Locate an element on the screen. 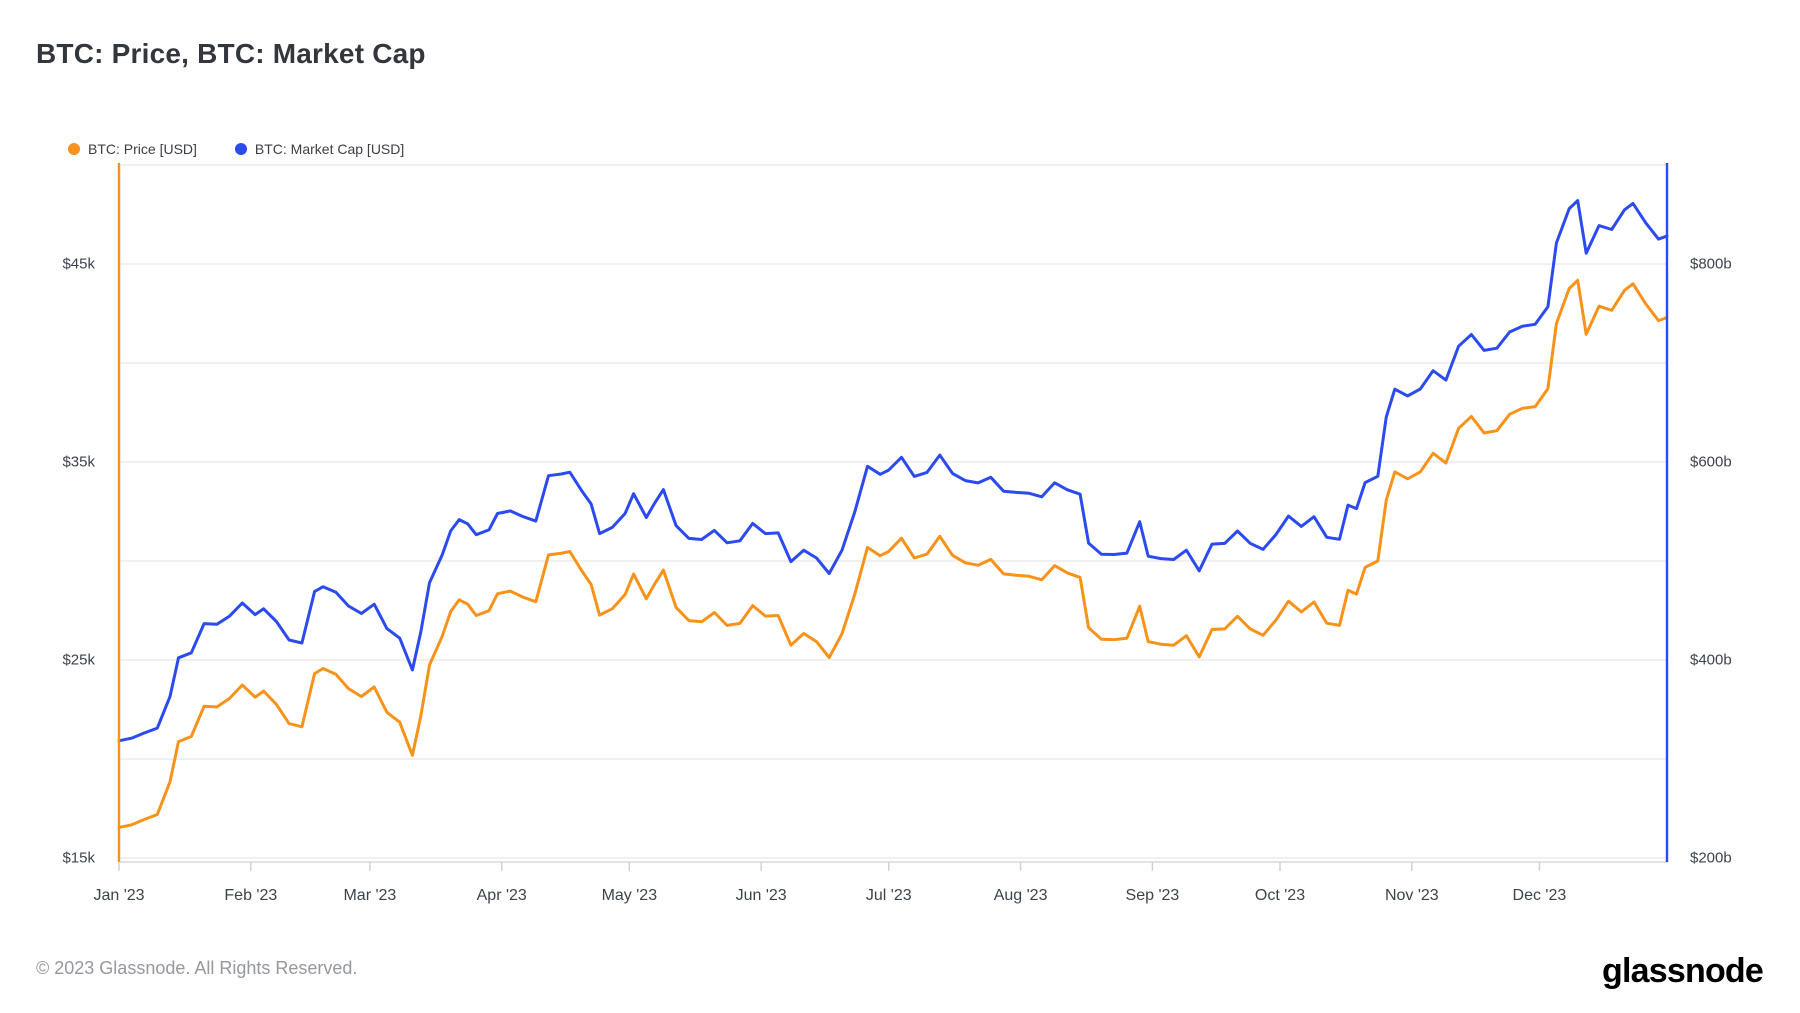  legend: BTC: Price [USD] BTC: Market Cap [USD] is located at coordinates (236, 149).